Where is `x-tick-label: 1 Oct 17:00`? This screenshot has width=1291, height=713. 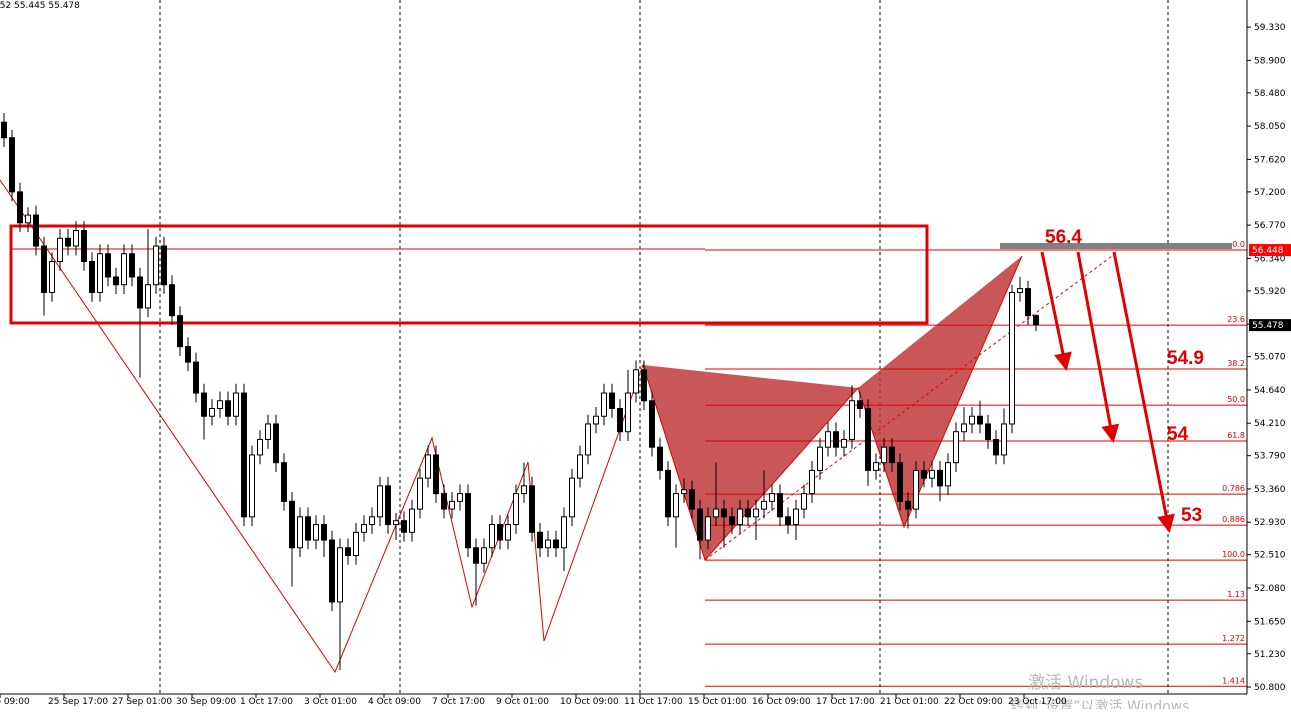 x-tick-label: 1 Oct 17:00 is located at coordinates (266, 702).